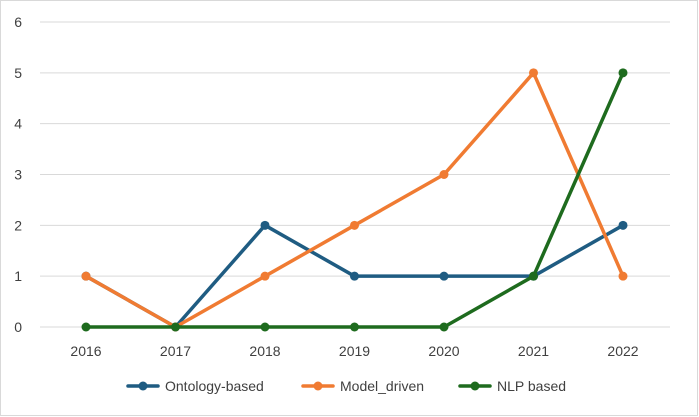 This screenshot has height=417, width=699. I want to click on y-axis-ticks: 0 1 2 3 4 5 6, so click(18, 174).